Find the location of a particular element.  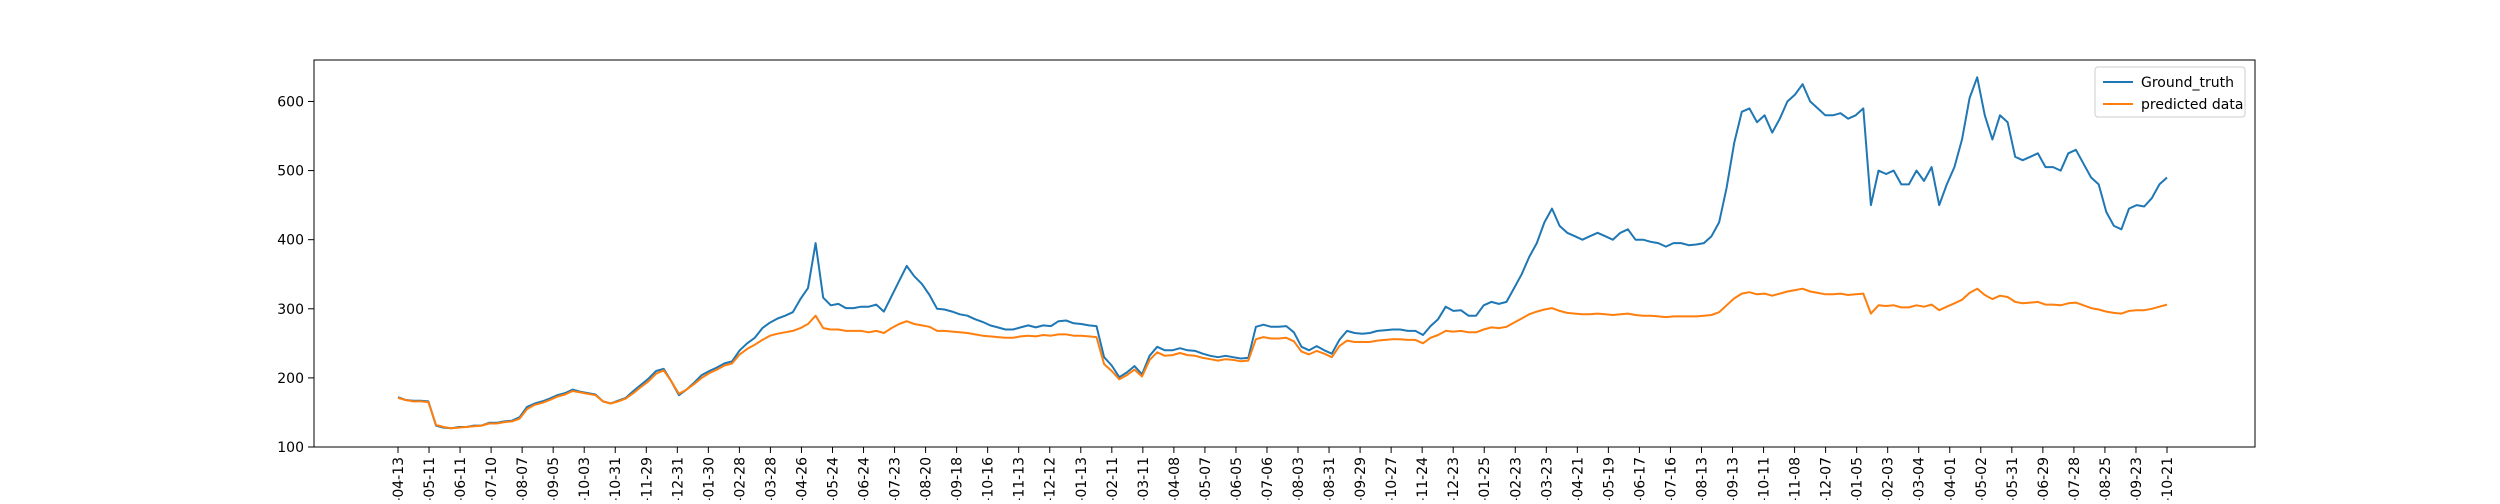

x-tick-label: -10-31 is located at coordinates (616, 478).